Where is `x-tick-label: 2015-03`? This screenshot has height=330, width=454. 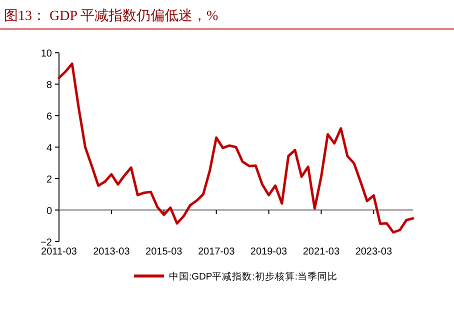
x-tick-label: 2015-03 is located at coordinates (164, 252).